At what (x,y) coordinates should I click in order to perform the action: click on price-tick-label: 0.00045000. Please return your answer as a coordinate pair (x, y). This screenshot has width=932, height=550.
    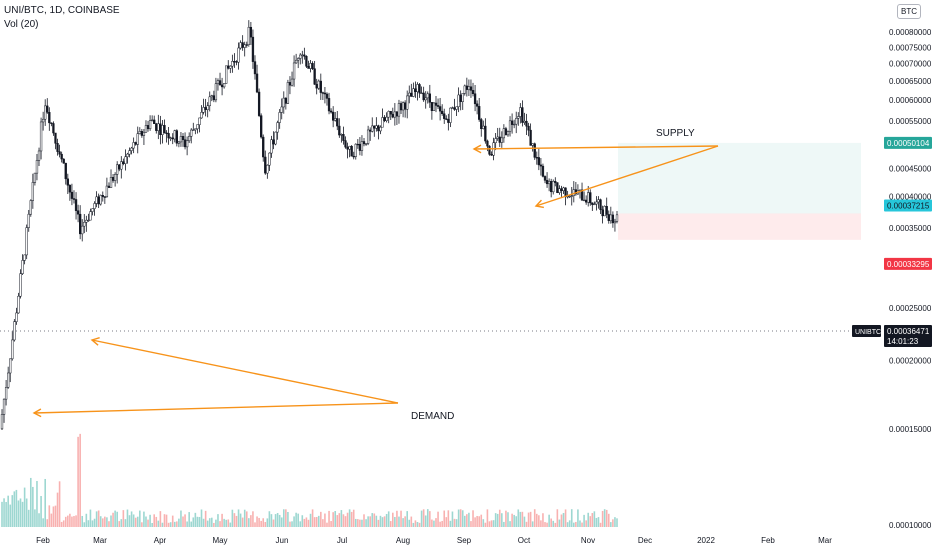
    Looking at the image, I should click on (910, 168).